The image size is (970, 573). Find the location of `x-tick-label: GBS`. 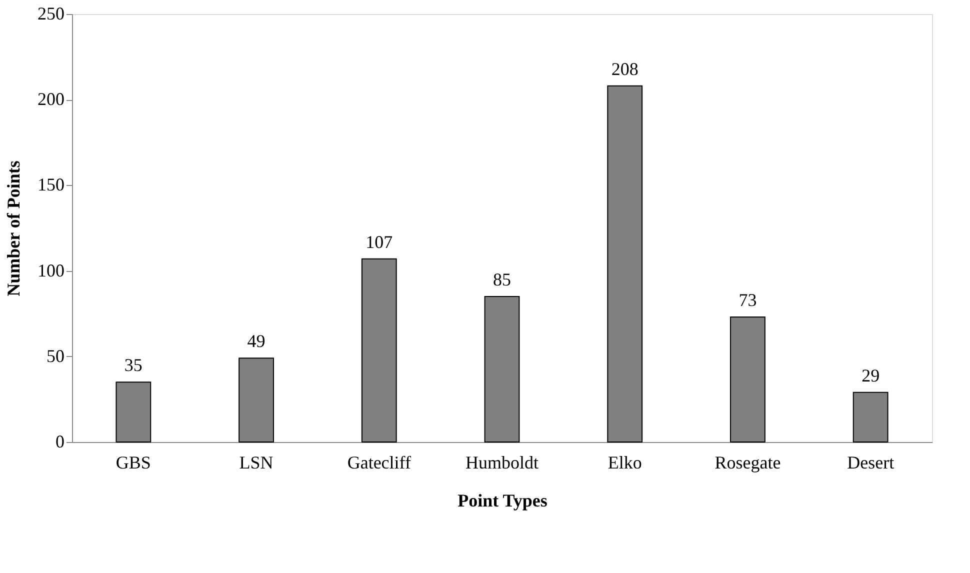

x-tick-label: GBS is located at coordinates (133, 462).